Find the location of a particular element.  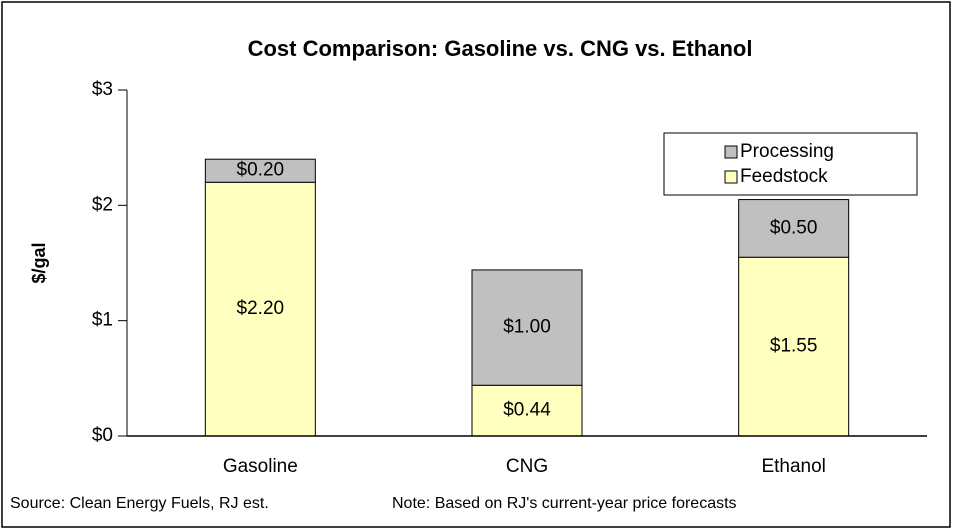

y-tick-label: $3 is located at coordinates (102, 89).